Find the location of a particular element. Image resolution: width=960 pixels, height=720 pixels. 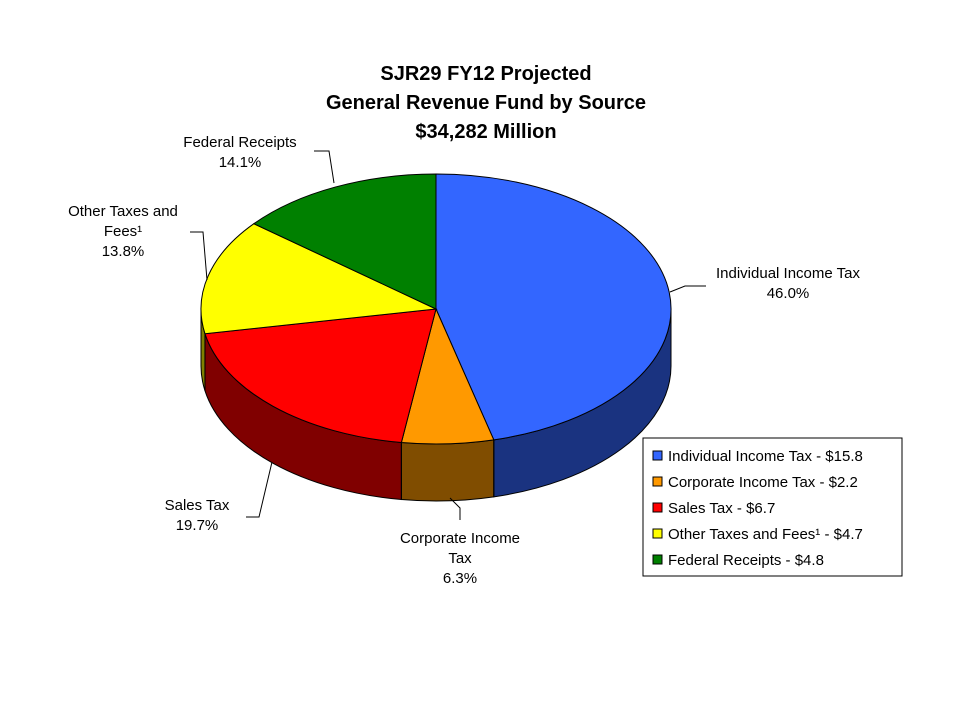

legend-entry-4: Federal Receipts - $4.8 is located at coordinates (746, 560).